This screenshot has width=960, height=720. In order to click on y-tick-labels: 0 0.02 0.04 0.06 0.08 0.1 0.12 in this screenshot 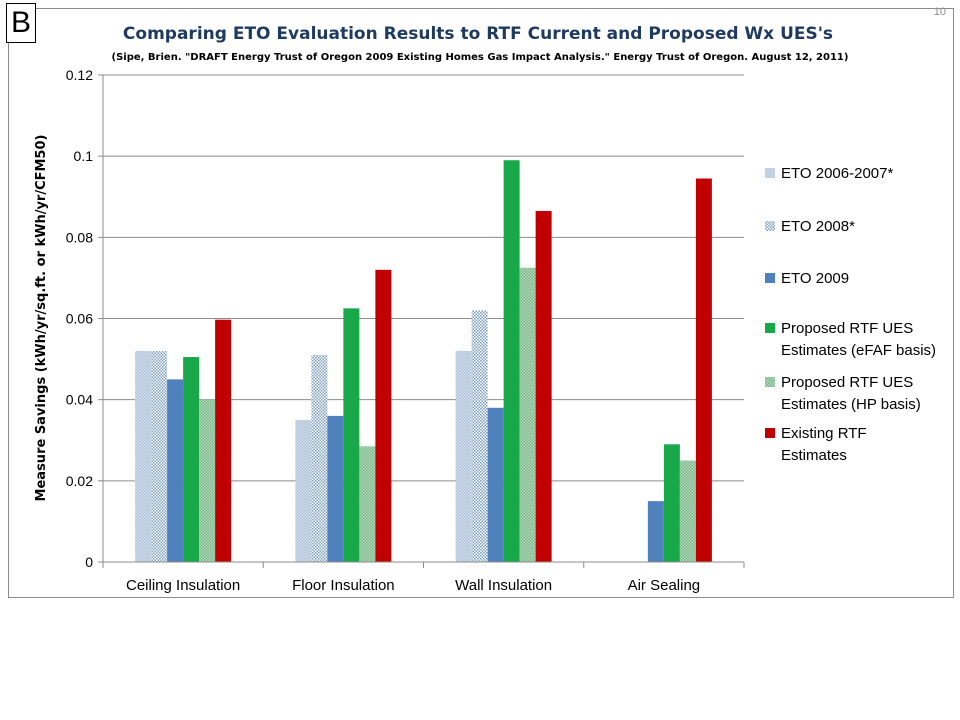, I will do `click(79, 318)`.